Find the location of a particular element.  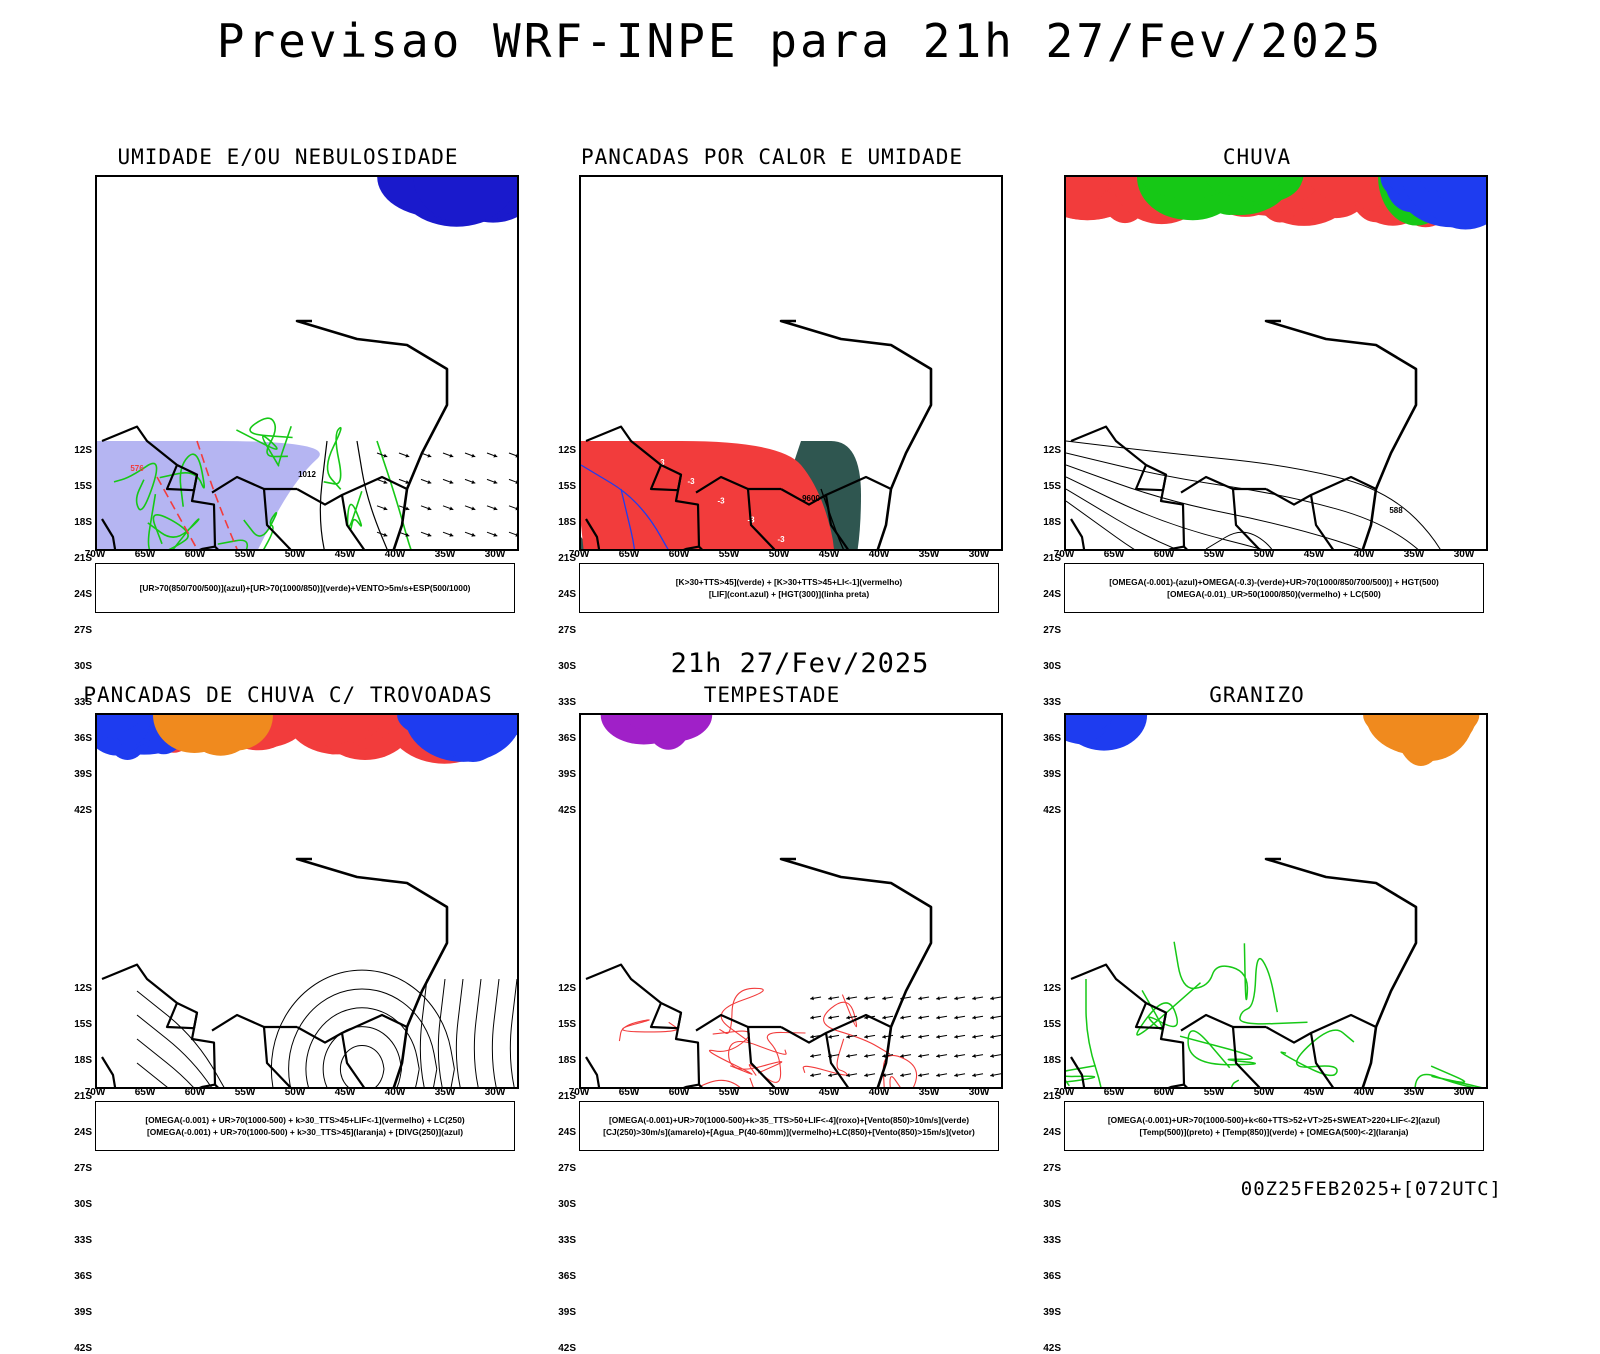

longitude-tick-label: 50W is located at coordinates (1264, 1092).